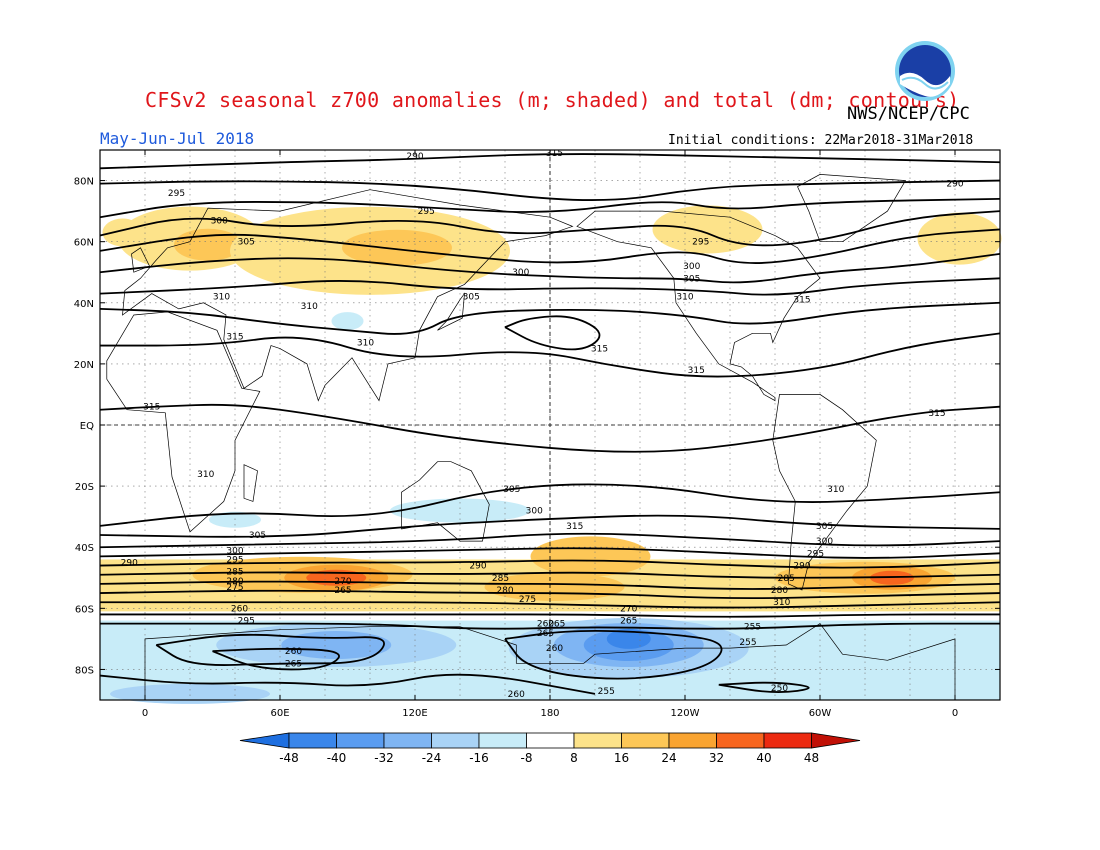 The width and height of the screenshot is (1100, 850). I want to click on longitude-label: 120E, so click(414, 713).